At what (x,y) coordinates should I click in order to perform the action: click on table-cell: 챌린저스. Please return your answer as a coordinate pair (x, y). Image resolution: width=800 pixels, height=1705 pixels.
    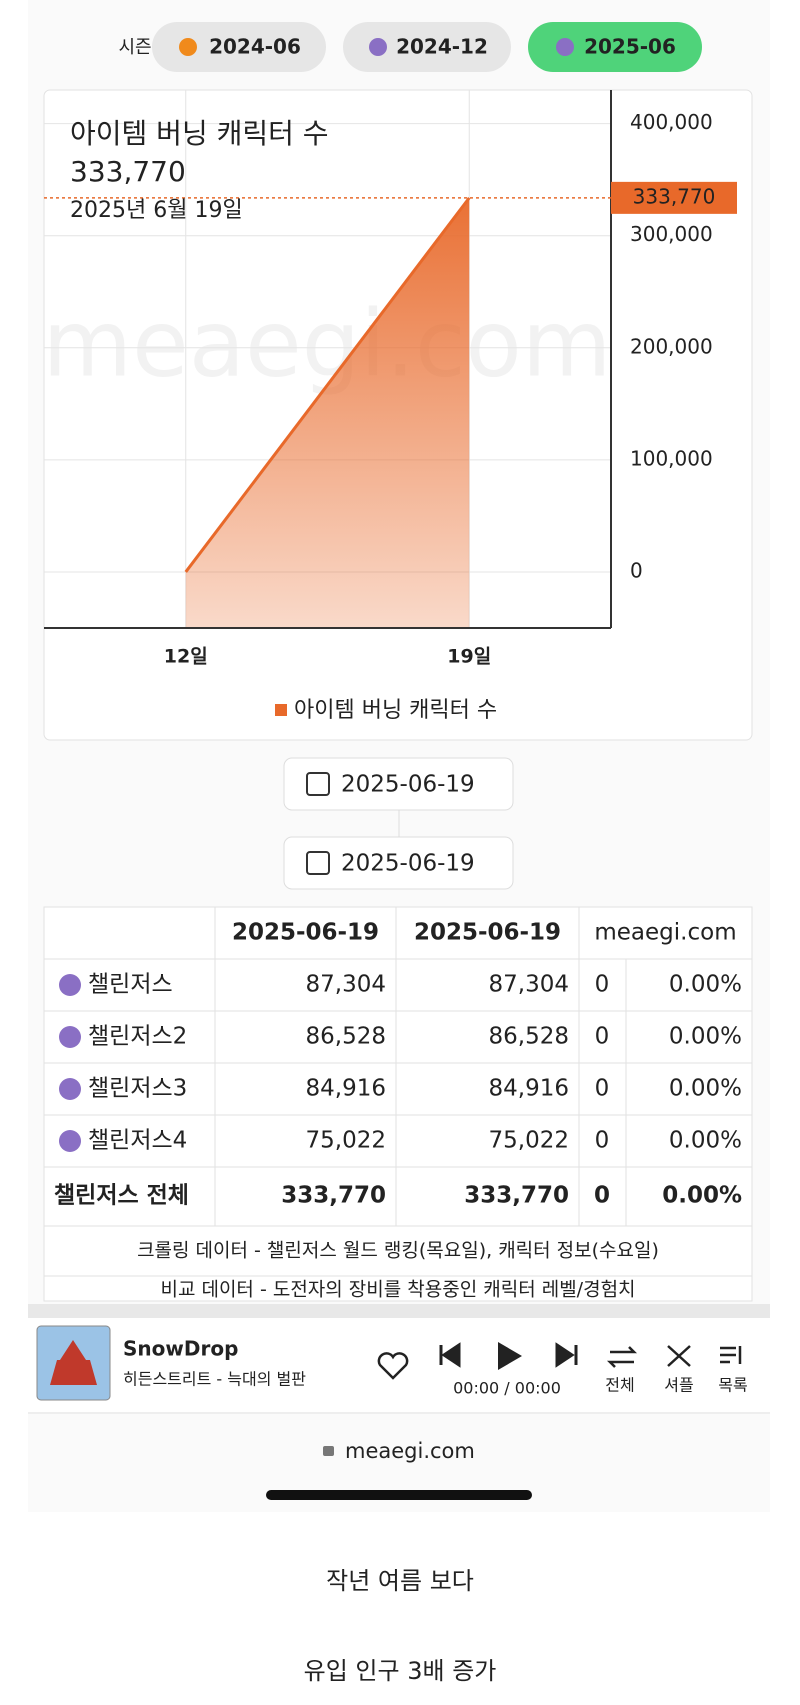
    Looking at the image, I should click on (130, 985).